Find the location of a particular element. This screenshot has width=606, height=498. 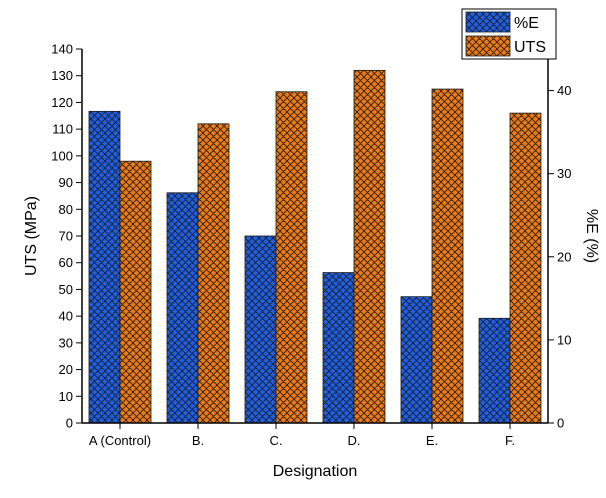

legend-label-%E: %E is located at coordinates (526, 23).